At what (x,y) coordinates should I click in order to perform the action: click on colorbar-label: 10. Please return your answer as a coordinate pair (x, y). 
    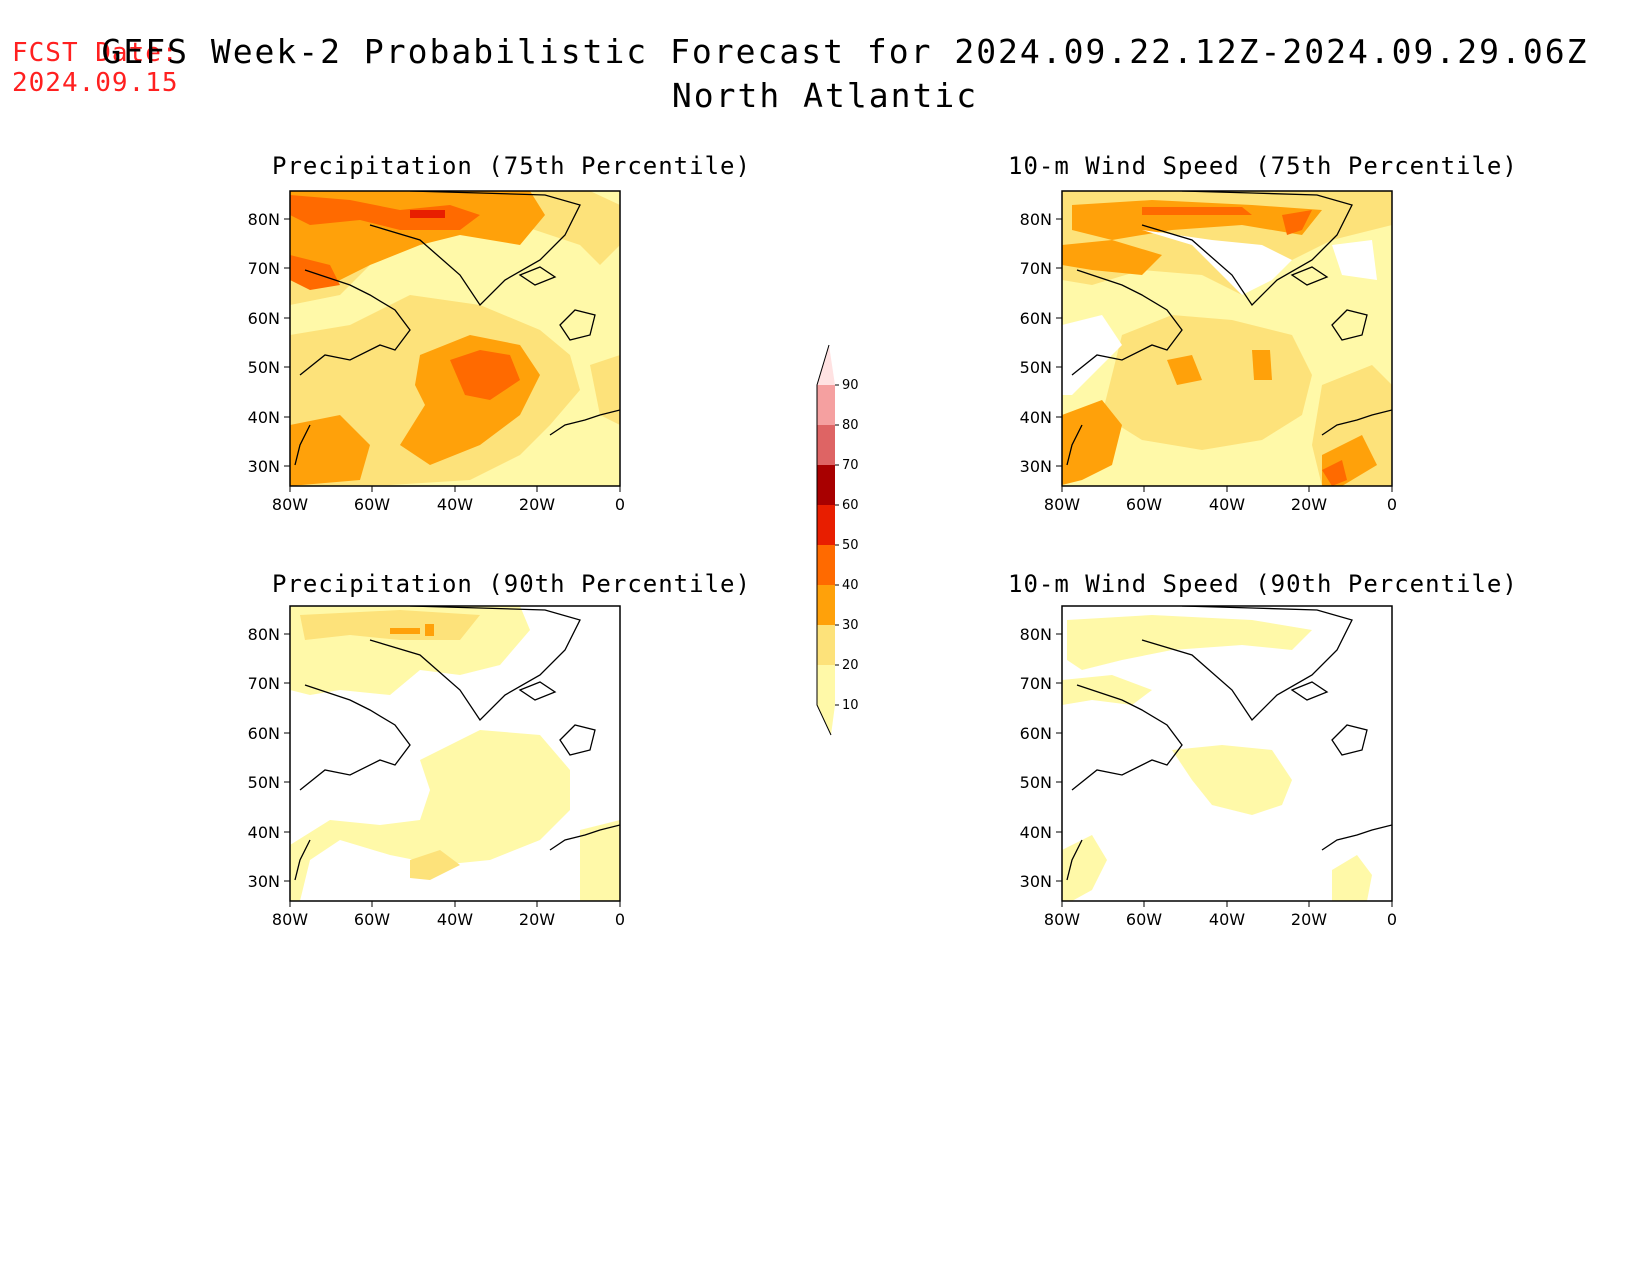
    Looking at the image, I should click on (850, 705).